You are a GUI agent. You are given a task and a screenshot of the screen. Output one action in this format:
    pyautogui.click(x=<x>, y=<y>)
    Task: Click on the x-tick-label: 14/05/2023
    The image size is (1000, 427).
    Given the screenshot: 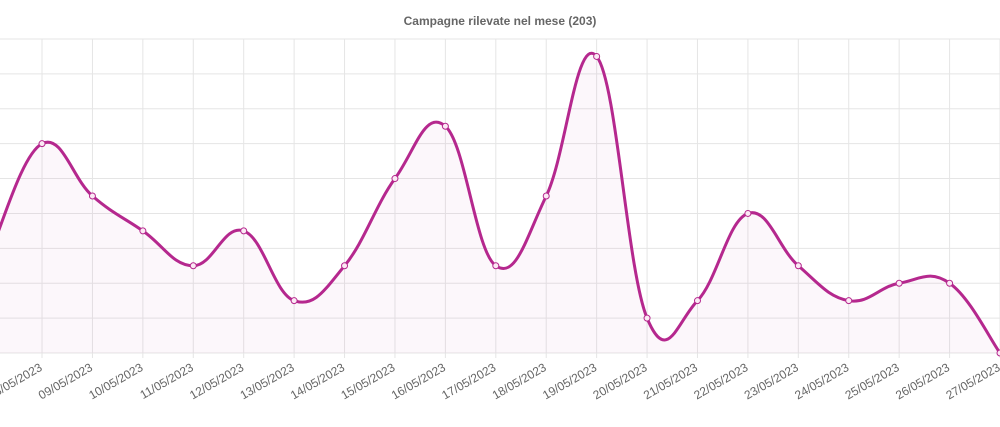 What is the action you would take?
    pyautogui.click(x=317, y=381)
    